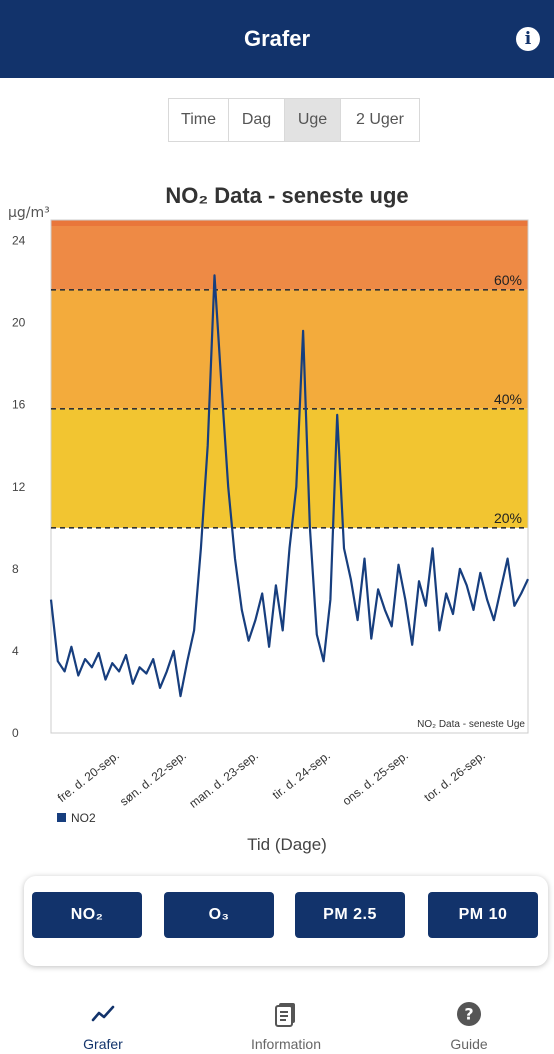 This screenshot has height=1054, width=554. I want to click on x-tick-label-2: man. d. 23-sep., so click(224, 779).